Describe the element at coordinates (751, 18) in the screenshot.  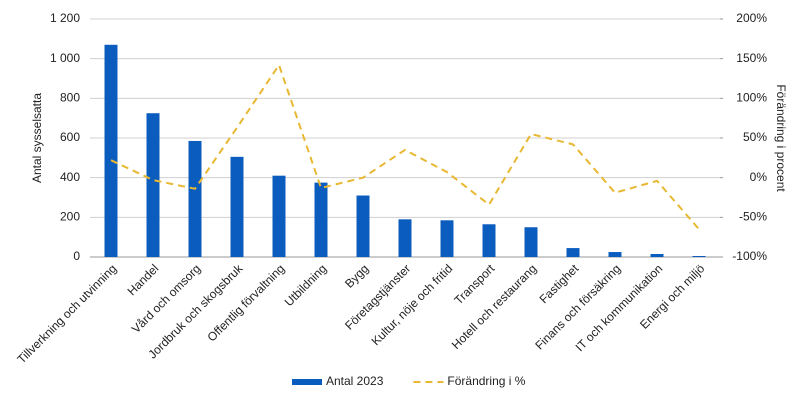
I see `y2-tick-label: 200%` at that location.